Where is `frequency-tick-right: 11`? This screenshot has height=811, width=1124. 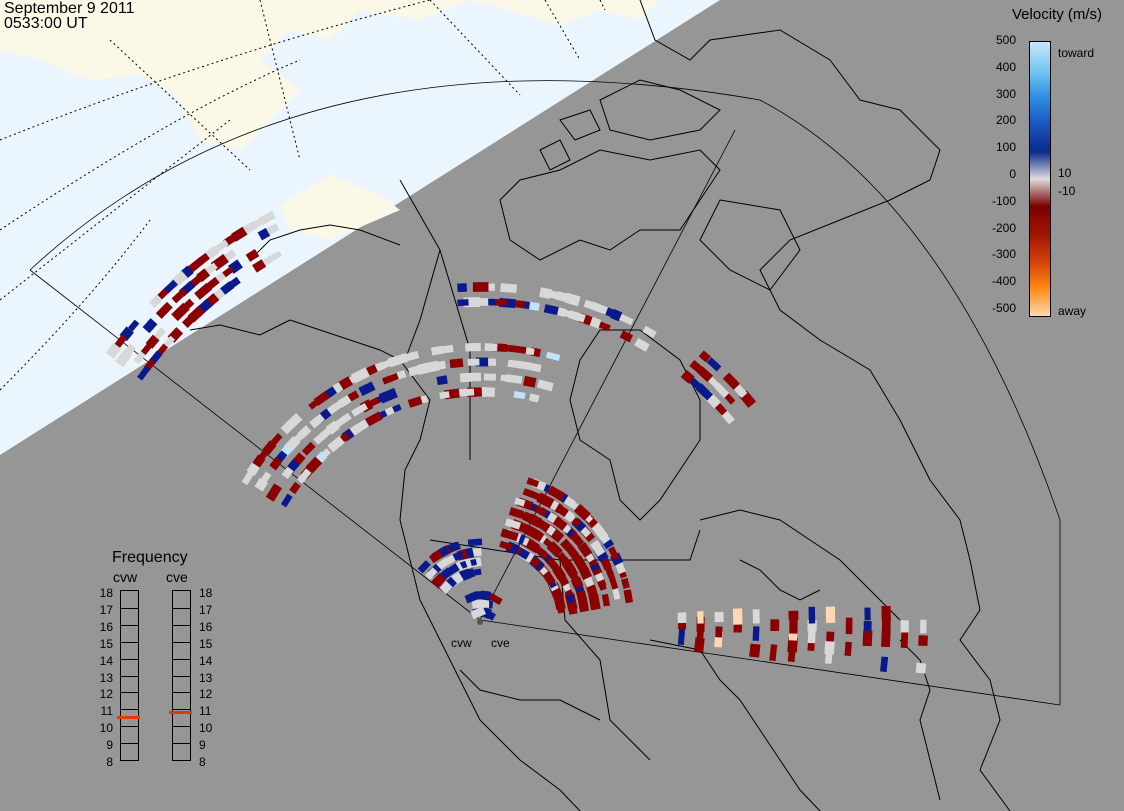
frequency-tick-right: 11 is located at coordinates (205, 711).